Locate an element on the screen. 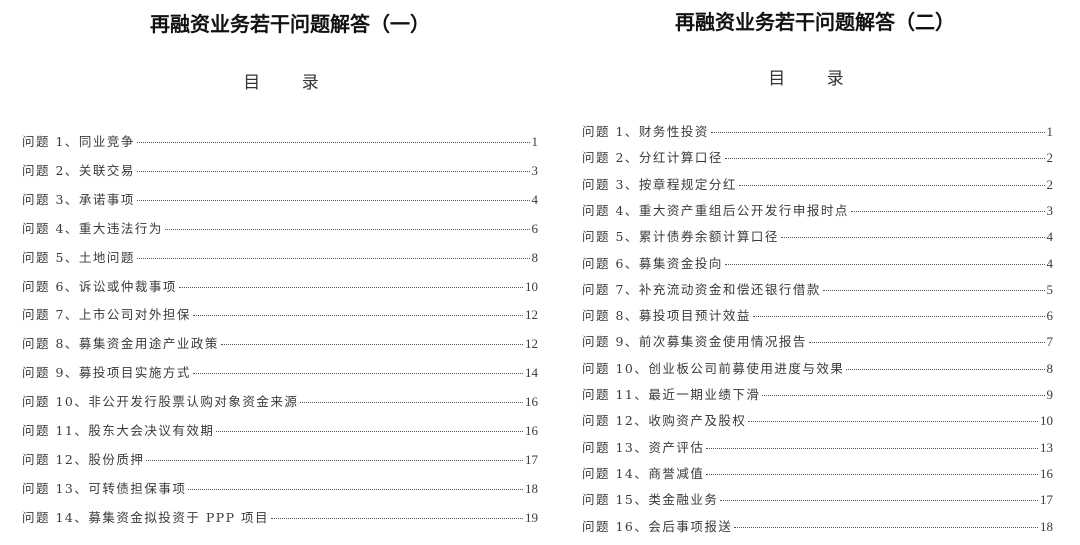  toc-entry: 问题 12、收购资产及股权 10 is located at coordinates (817, 419).